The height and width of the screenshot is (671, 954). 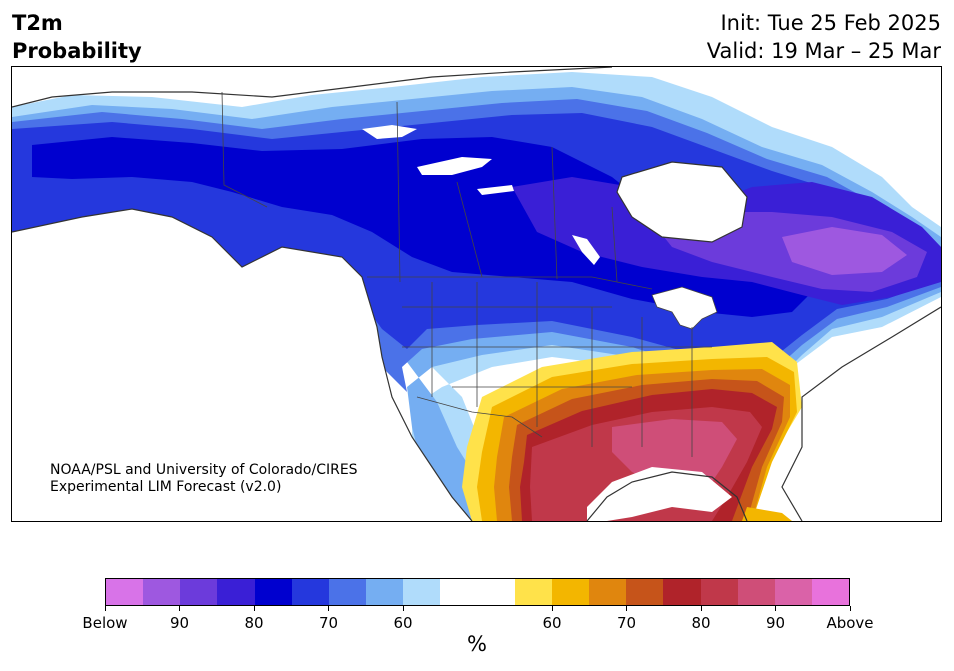 I want to click on alaska-border, so click(x=244, y=149).